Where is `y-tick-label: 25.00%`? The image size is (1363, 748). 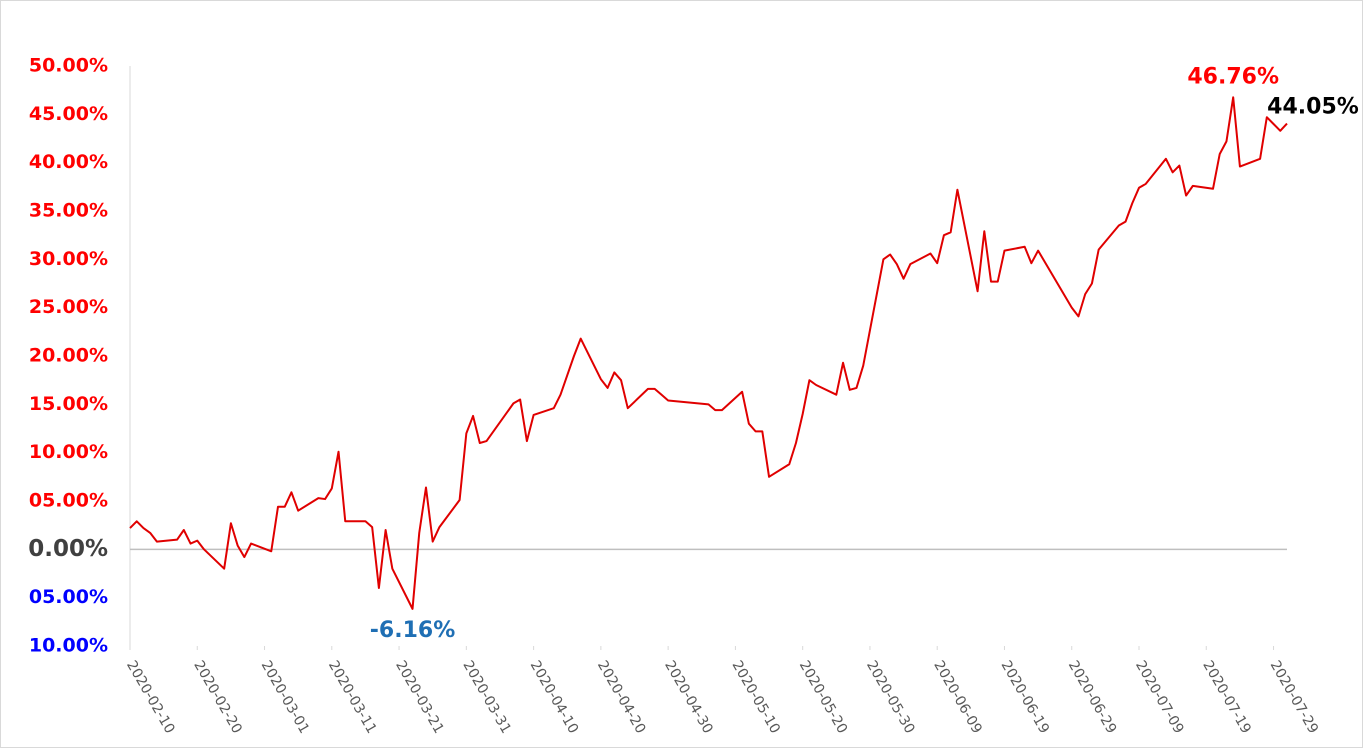 y-tick-label: 25.00% is located at coordinates (68, 307).